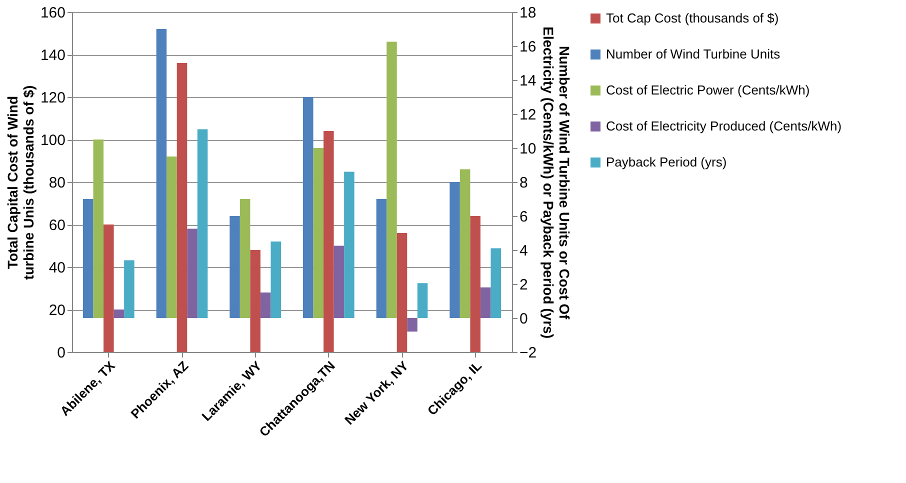 The height and width of the screenshot is (483, 906). Describe the element at coordinates (708, 90) in the screenshot. I see `legend-label: Cost of Electric Power (Cents/kWh)` at that location.